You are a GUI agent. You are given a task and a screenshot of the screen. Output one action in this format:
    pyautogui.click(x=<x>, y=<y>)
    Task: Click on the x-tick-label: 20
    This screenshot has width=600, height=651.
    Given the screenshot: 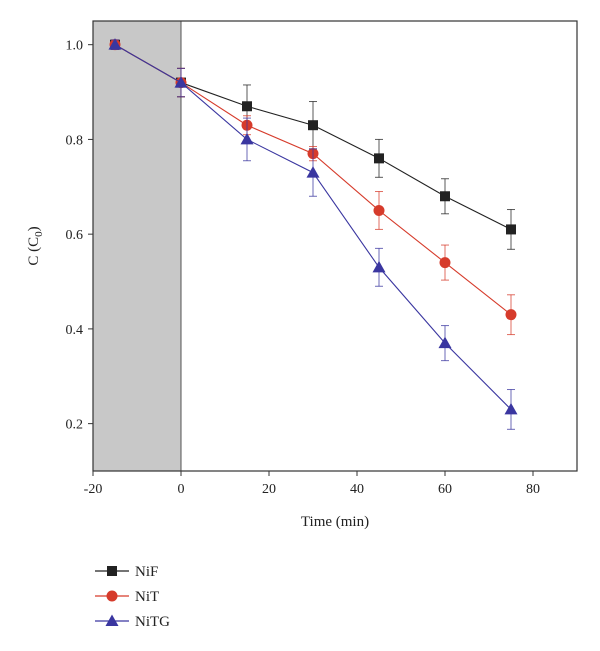 What is the action you would take?
    pyautogui.click(x=269, y=489)
    